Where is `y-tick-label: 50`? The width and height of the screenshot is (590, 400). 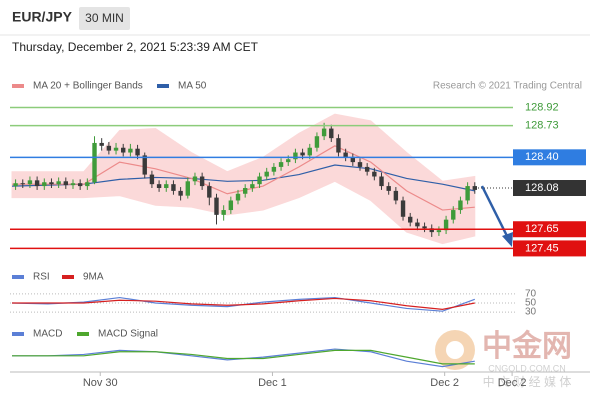
y-tick-label: 50 is located at coordinates (531, 303).